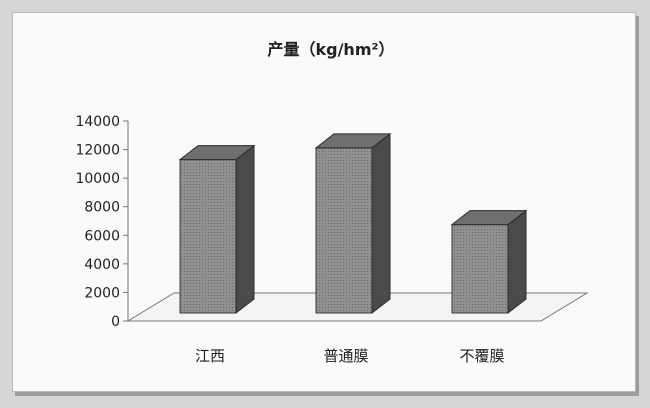 The width and height of the screenshot is (650, 408). Describe the element at coordinates (102, 265) in the screenshot. I see `y-tick-label: 4000` at that location.